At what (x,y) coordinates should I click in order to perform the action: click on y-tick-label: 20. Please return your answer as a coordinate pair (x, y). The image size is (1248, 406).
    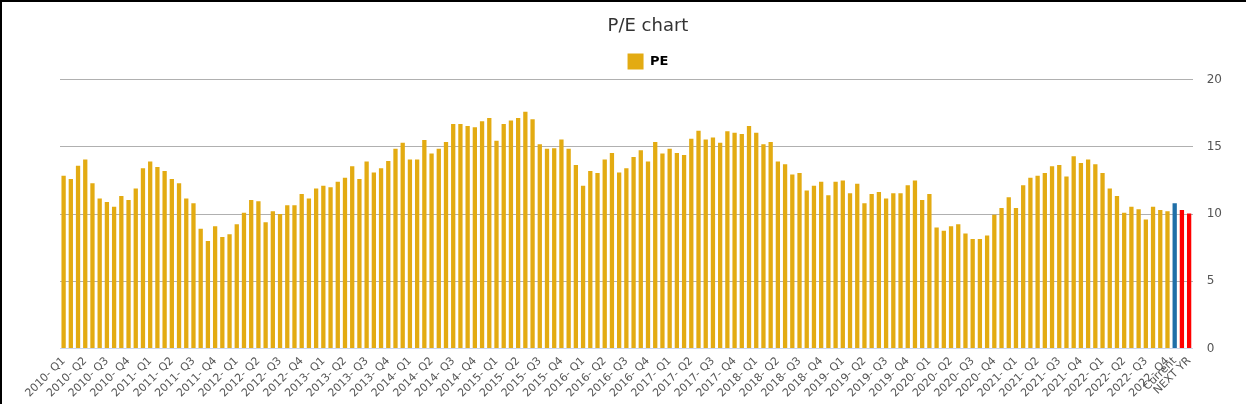
    Looking at the image, I should click on (1214, 78).